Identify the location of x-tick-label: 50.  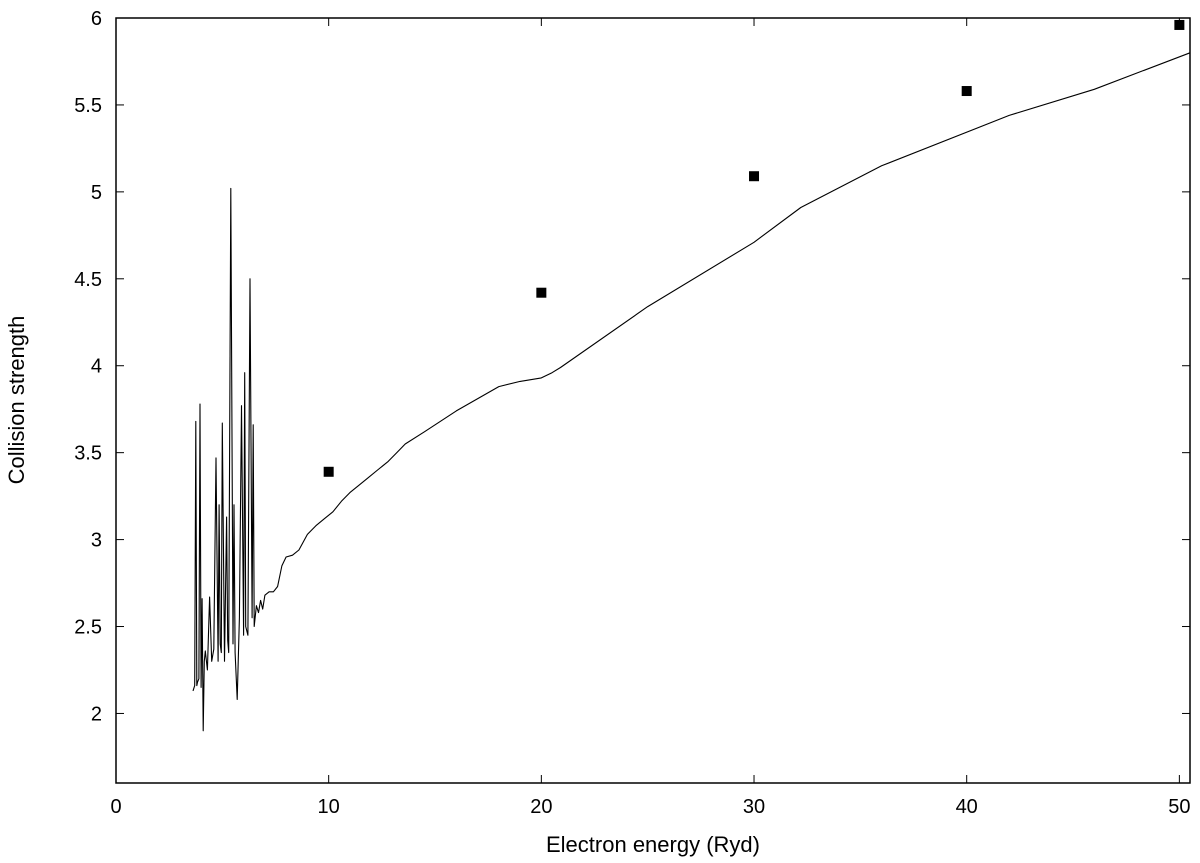
(1179, 807).